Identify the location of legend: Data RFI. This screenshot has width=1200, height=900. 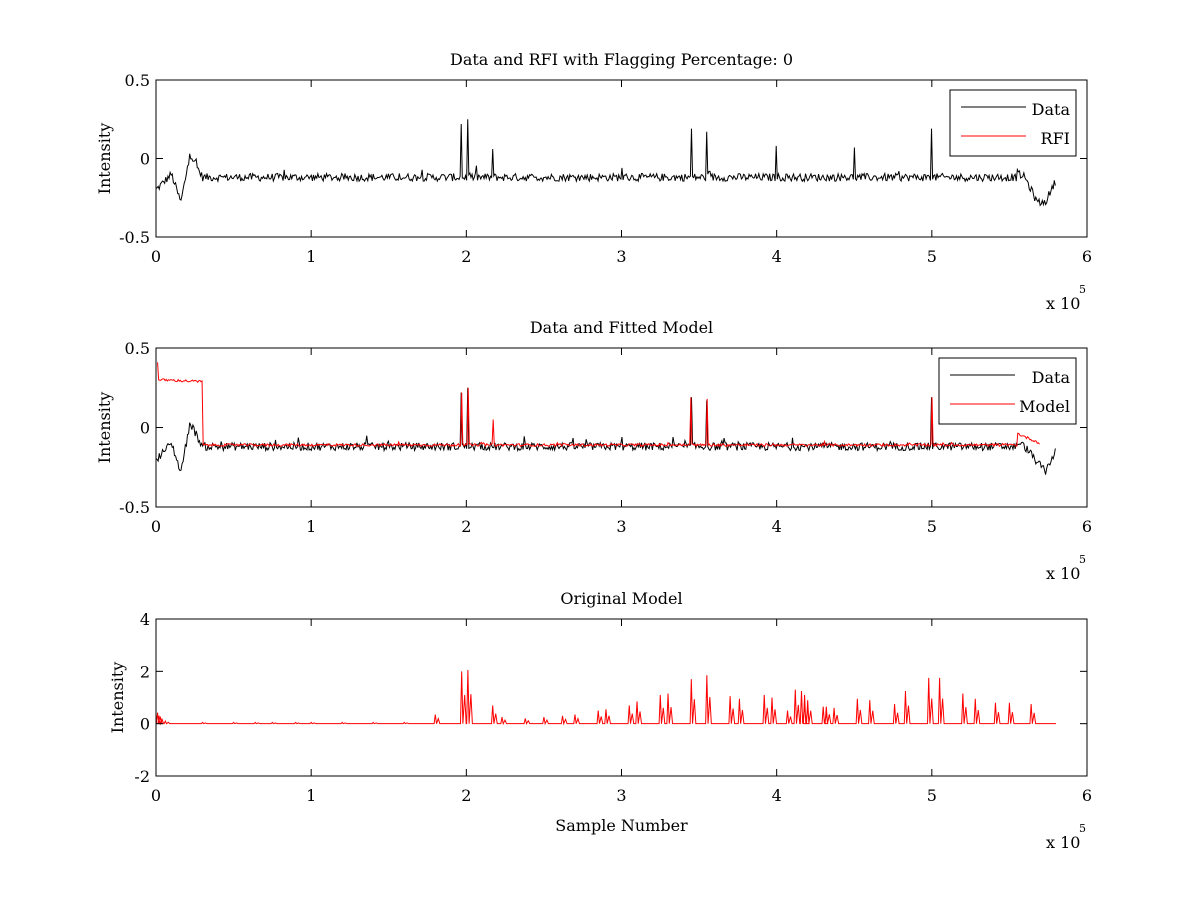
(1013, 123).